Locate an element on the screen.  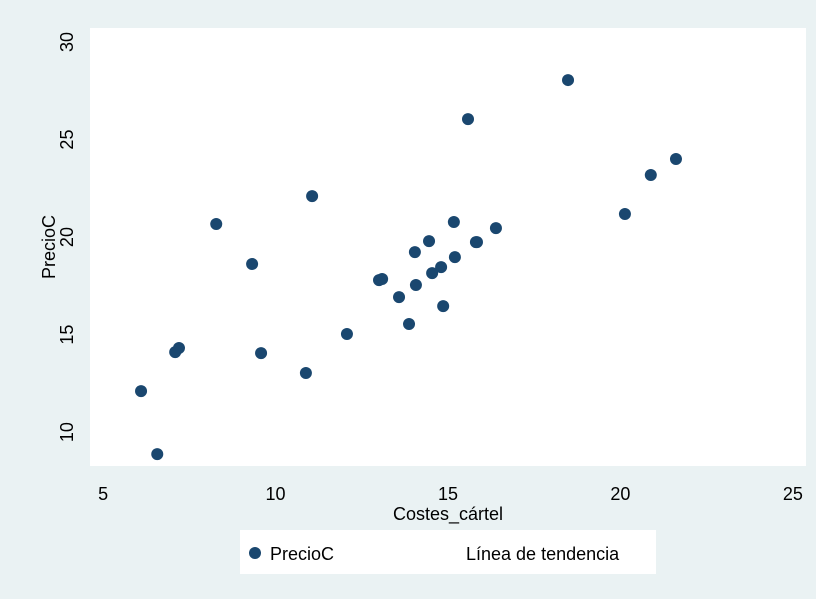
y-tick-label: 25 is located at coordinates (67, 140).